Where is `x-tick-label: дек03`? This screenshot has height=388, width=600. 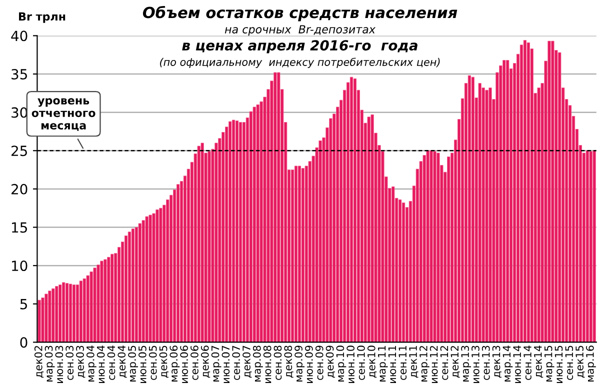 x-tick-label: дек03 is located at coordinates (81, 362).